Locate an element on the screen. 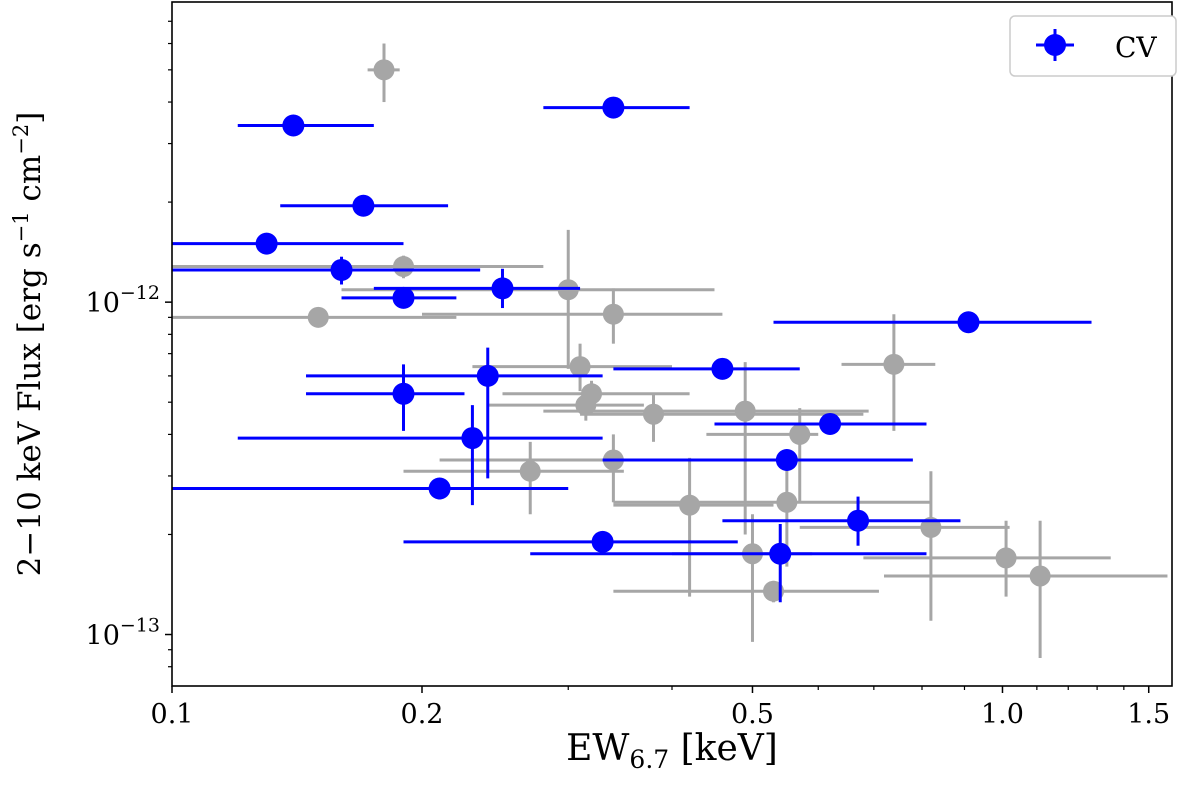  x-axis-label: EW6.7 [keV] is located at coordinates (672, 751).